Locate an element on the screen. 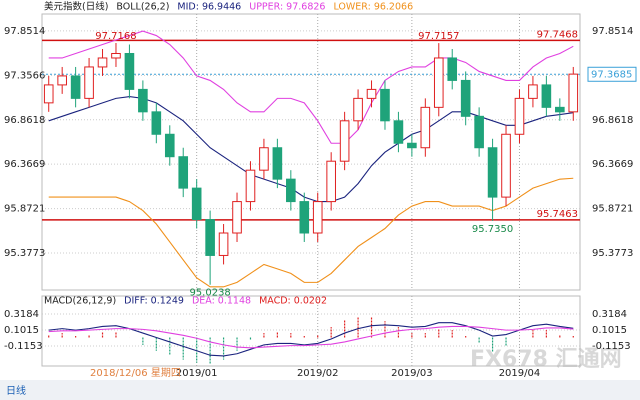 The image size is (640, 400). y-tick-label-right: 0.1015 is located at coordinates (609, 330).